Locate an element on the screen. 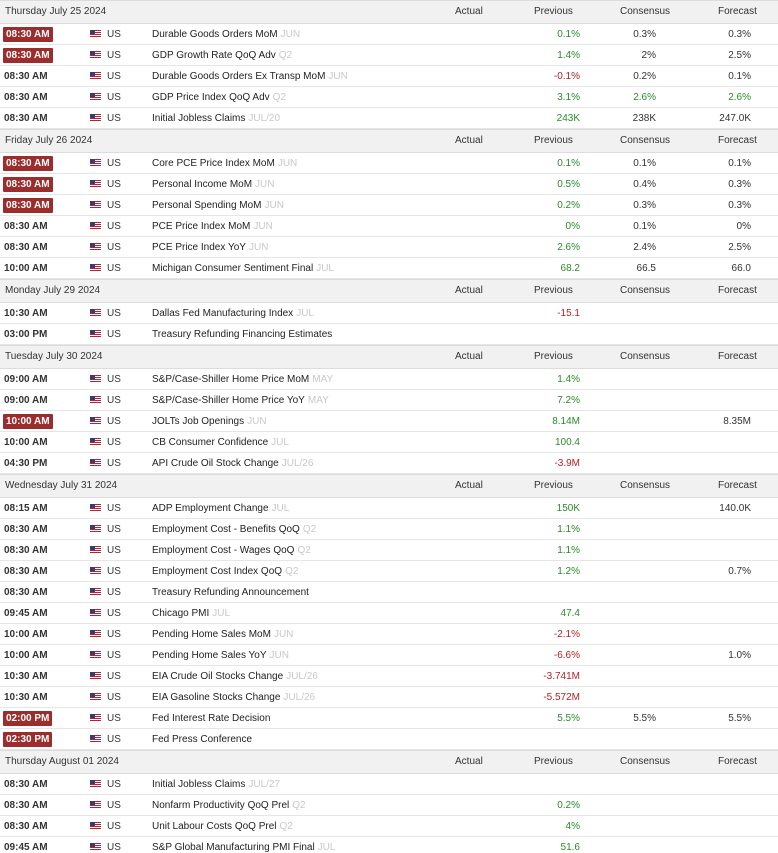  event-name-cell: Dallas Fed Manufacturing Index JUL is located at coordinates (233, 313).